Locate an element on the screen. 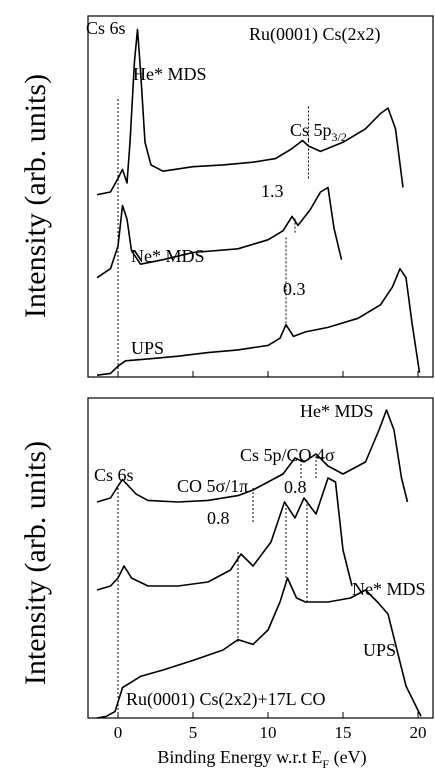 The width and height of the screenshot is (435, 775). bottom-y-axis-label: Intensity (arb. units) is located at coordinates (35, 563).